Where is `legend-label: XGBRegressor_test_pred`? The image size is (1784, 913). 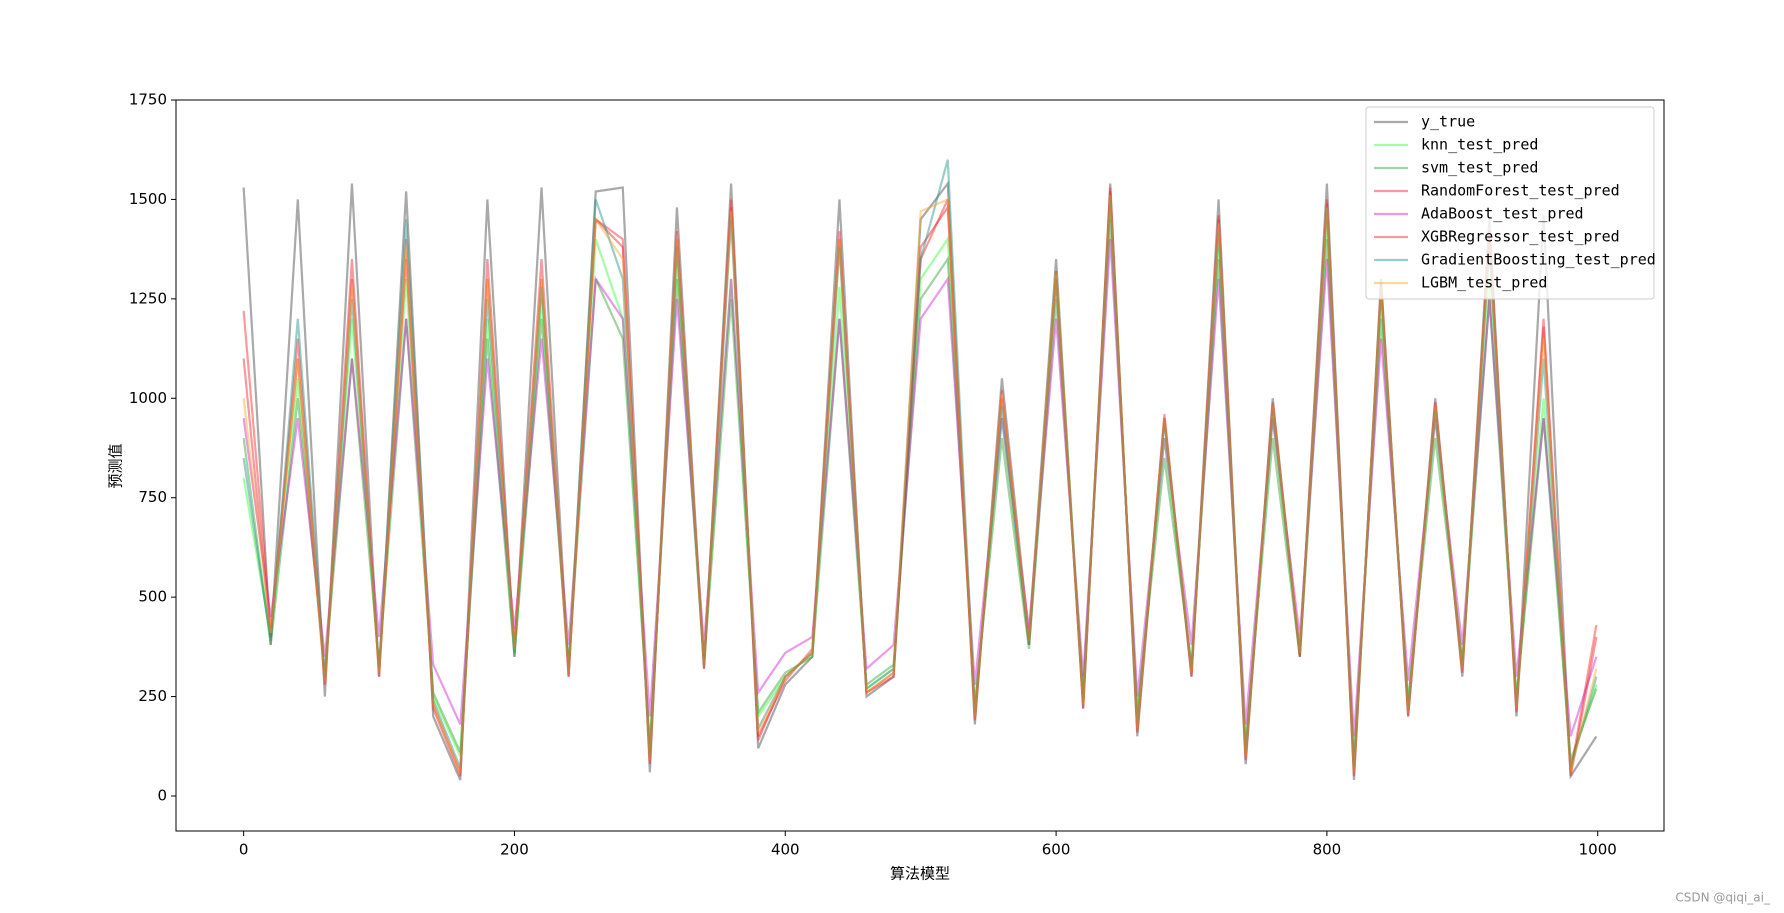
legend-label: XGBRegressor_test_pred is located at coordinates (1520, 237).